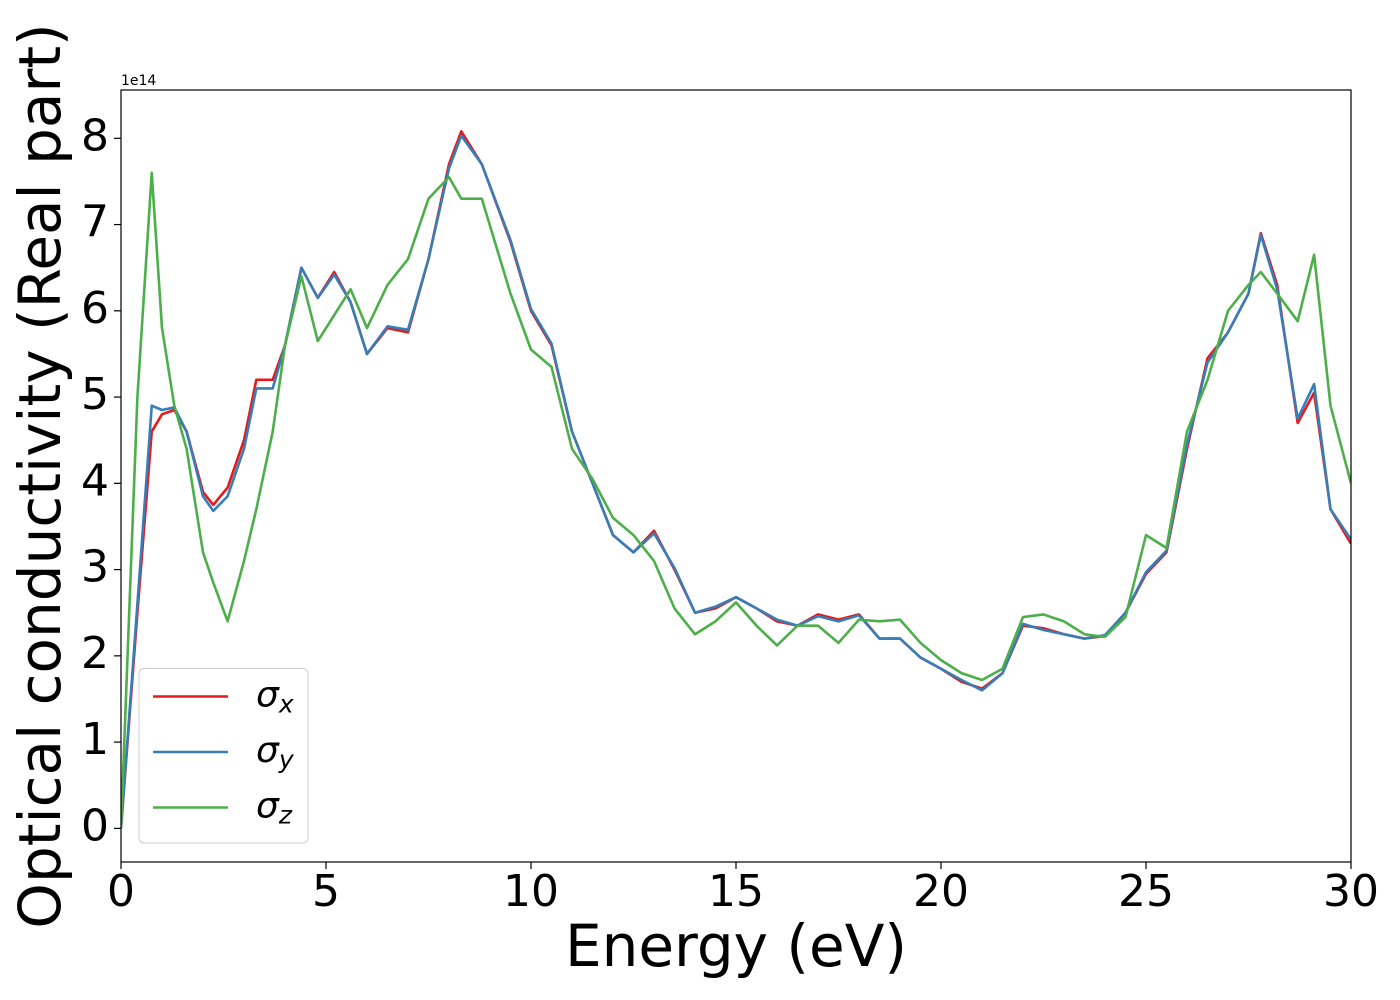 The width and height of the screenshot is (1400, 1000). I want to click on y-tick-label: 5, so click(95, 394).